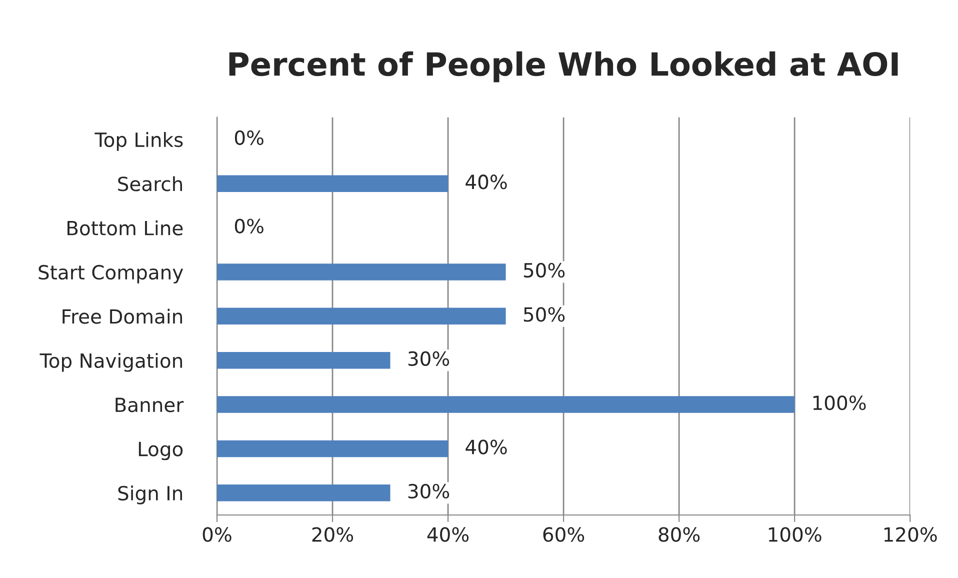  I want to click on chart-title: Percent of People Who Looked at AOI, so click(563, 66).